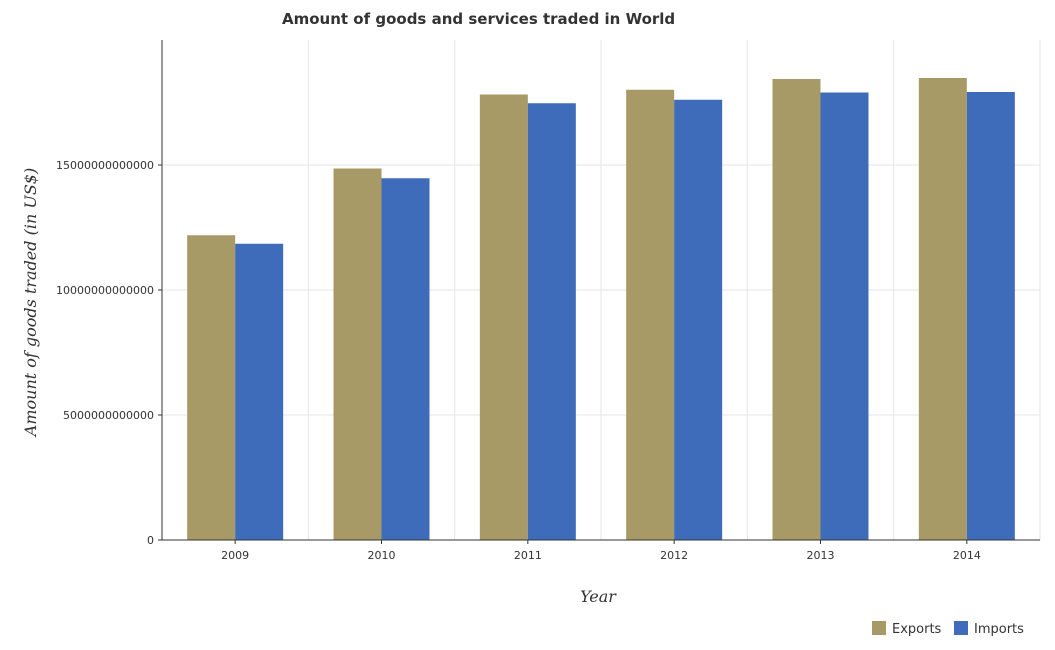 The height and width of the screenshot is (650, 1055). I want to click on x-tick-label: 2010, so click(382, 555).